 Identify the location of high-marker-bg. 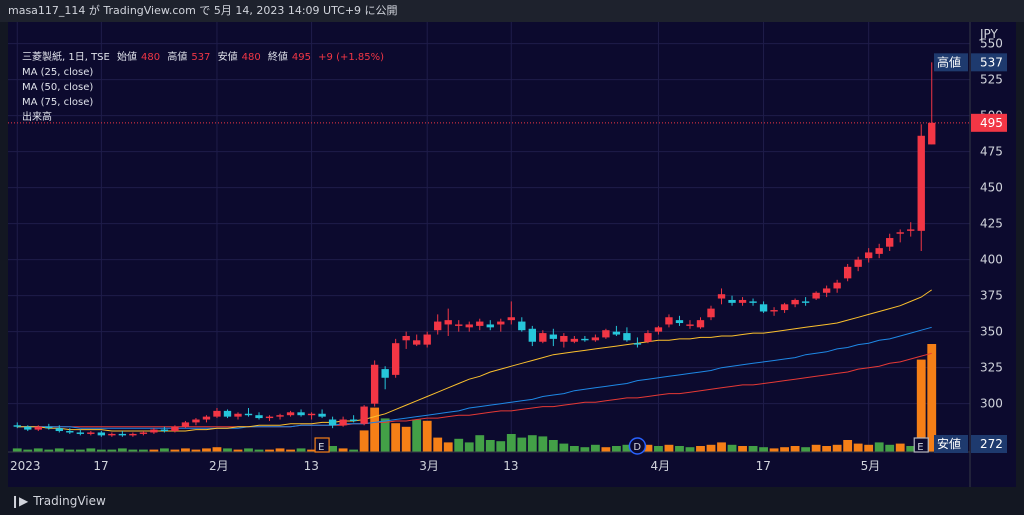
(951, 62).